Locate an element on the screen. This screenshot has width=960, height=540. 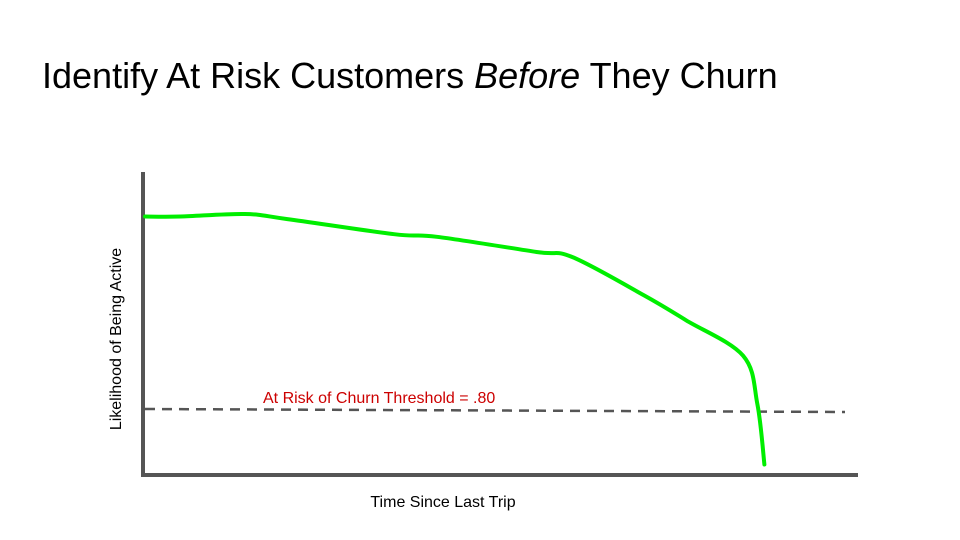
title-text: Identify At Risk Customers is located at coordinates (258, 75).